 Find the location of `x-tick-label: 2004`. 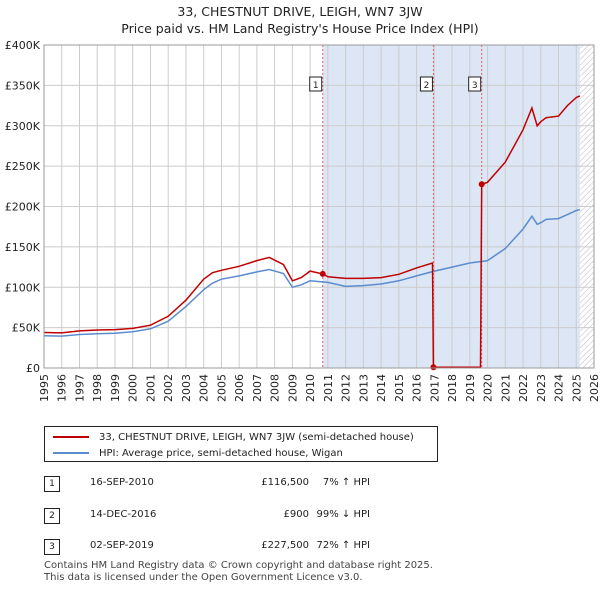

x-tick-label: 2004 is located at coordinates (204, 388).